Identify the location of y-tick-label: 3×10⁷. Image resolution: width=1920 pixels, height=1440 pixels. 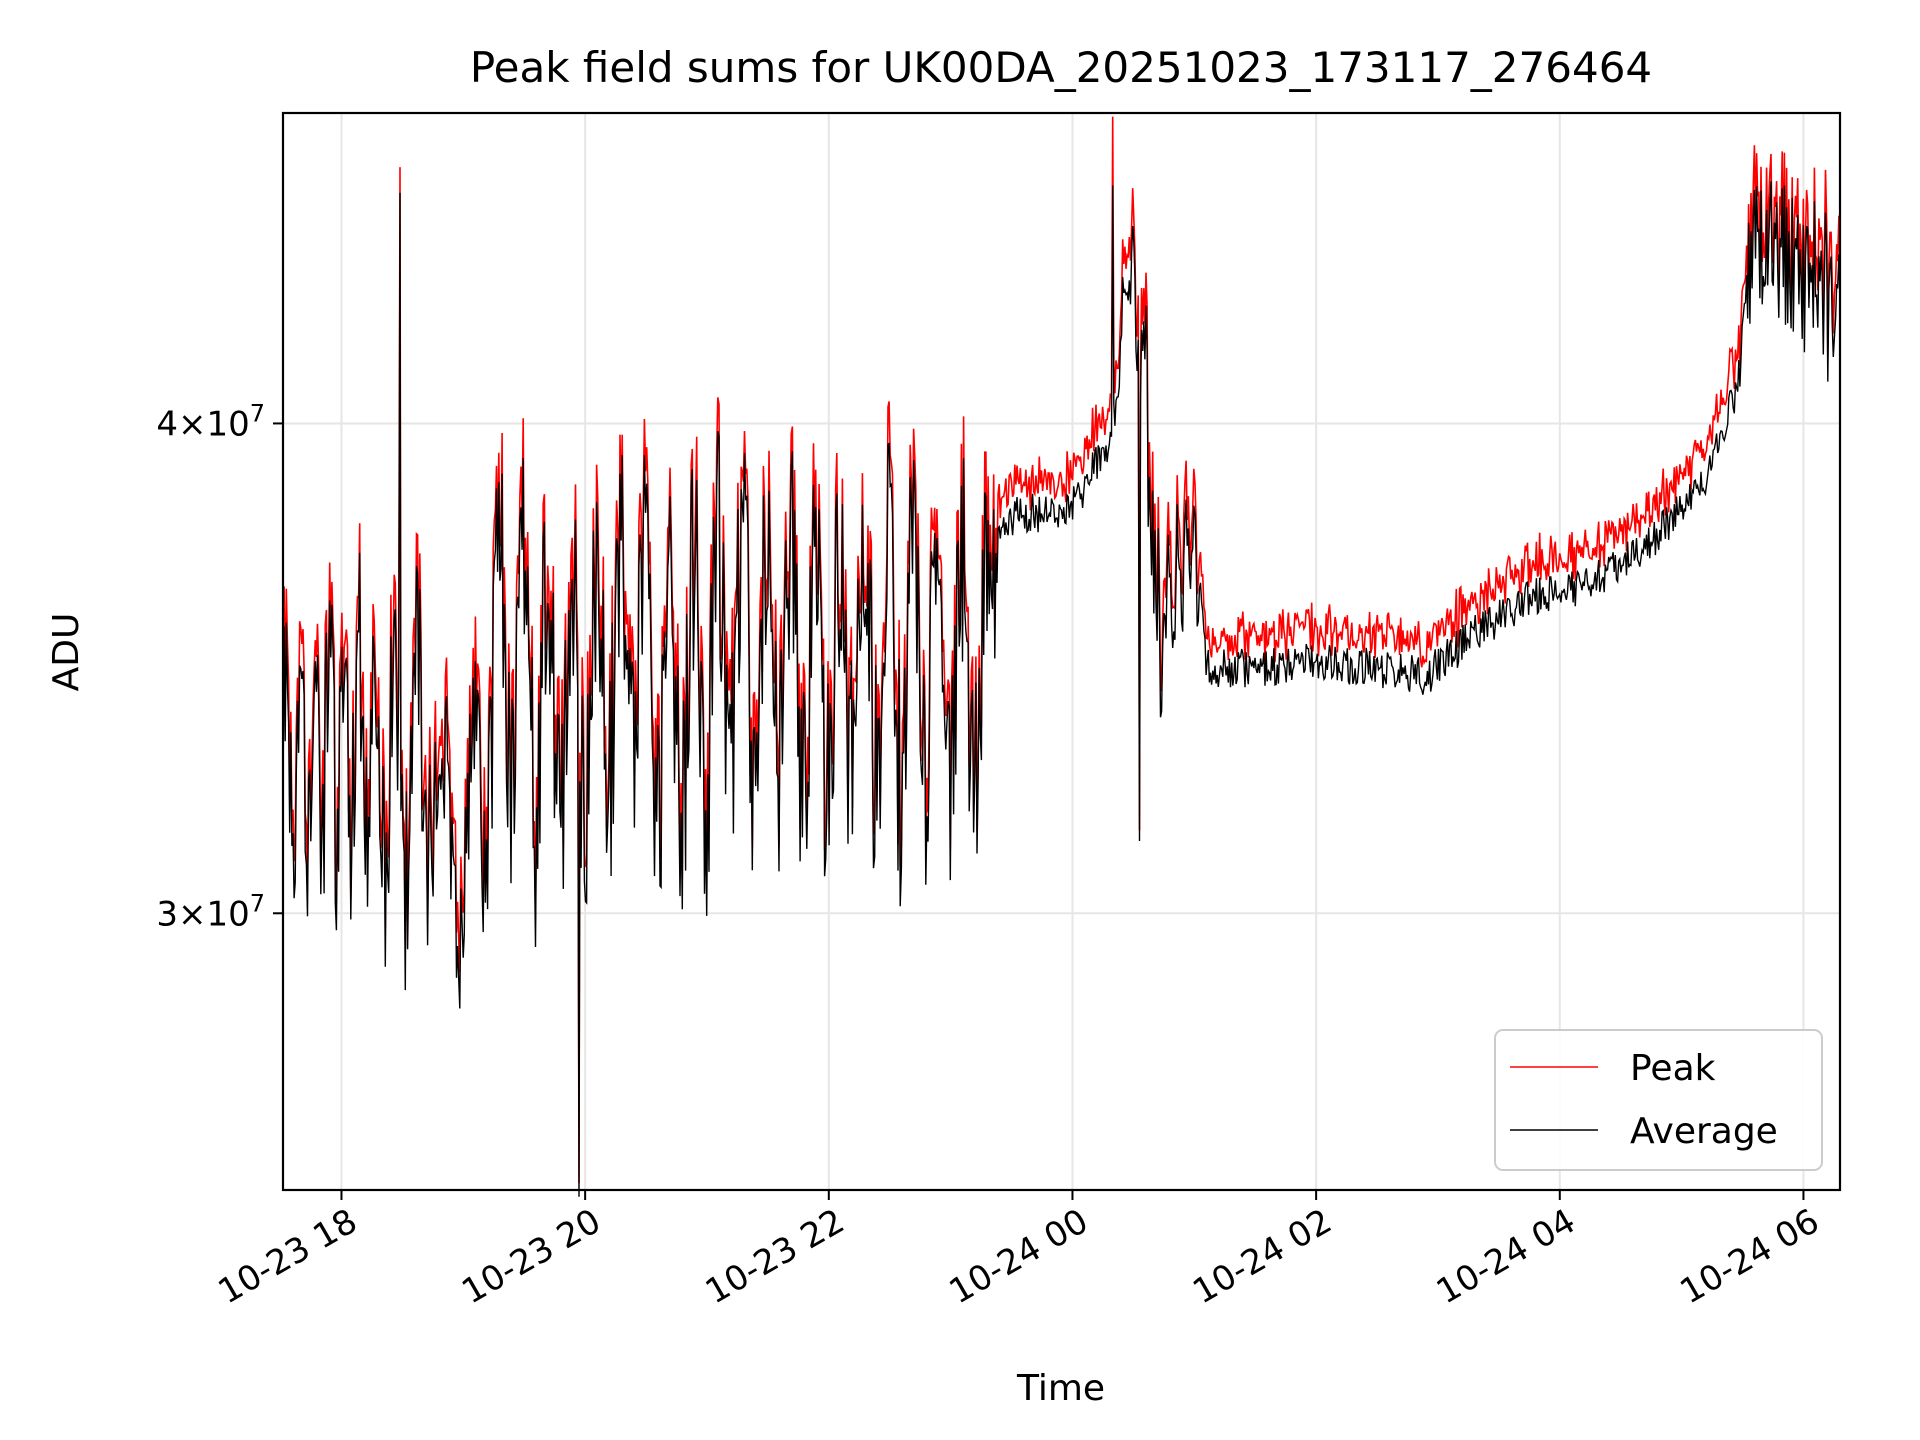
(210, 911).